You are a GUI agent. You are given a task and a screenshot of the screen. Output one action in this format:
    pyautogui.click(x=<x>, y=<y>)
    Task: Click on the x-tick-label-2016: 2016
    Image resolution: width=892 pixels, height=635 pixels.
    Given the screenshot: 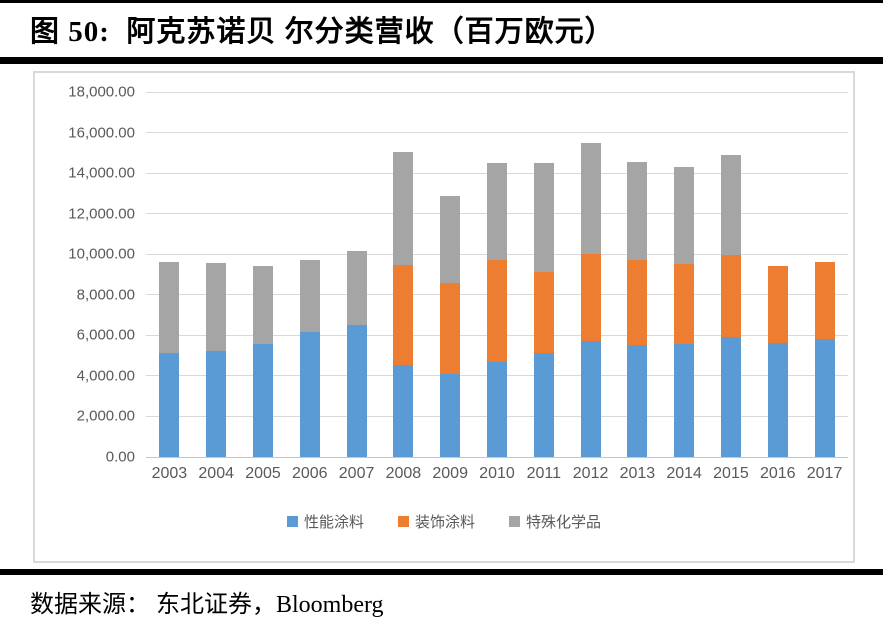 What is the action you would take?
    pyautogui.click(x=777, y=473)
    